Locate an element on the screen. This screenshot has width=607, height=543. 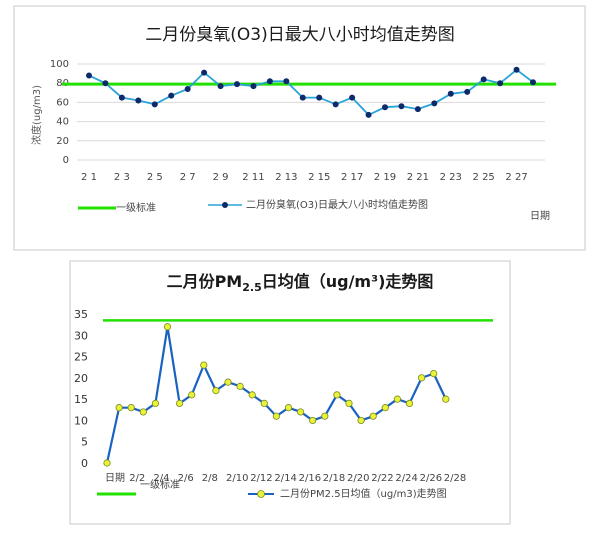
pm25-x-tick-label: 2/16 is located at coordinates (310, 478).